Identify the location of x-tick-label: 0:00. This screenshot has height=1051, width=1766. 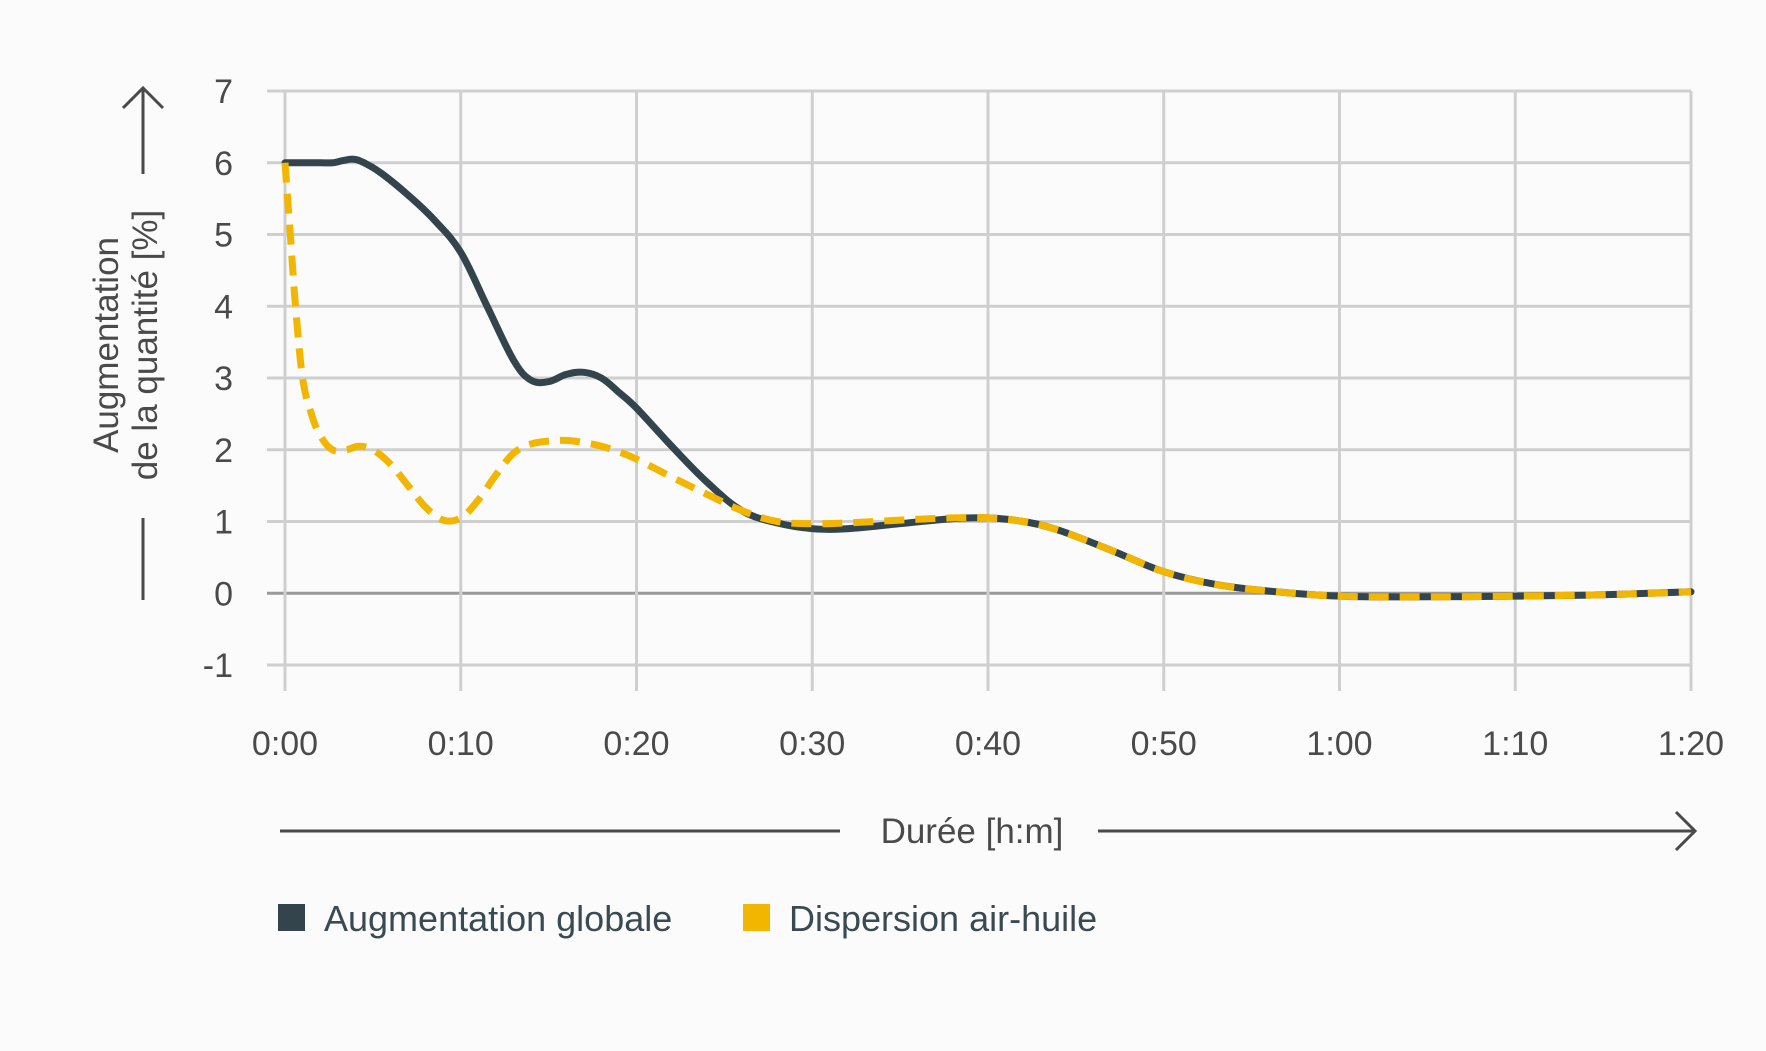
(285, 744).